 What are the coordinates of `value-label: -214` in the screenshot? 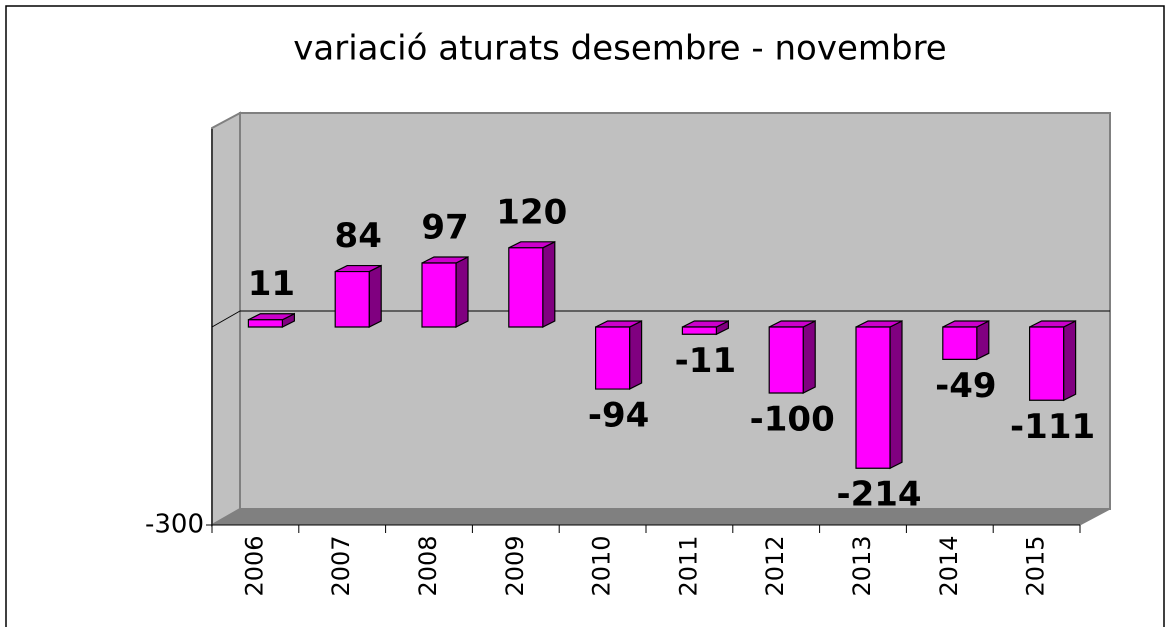 It's located at (878, 495).